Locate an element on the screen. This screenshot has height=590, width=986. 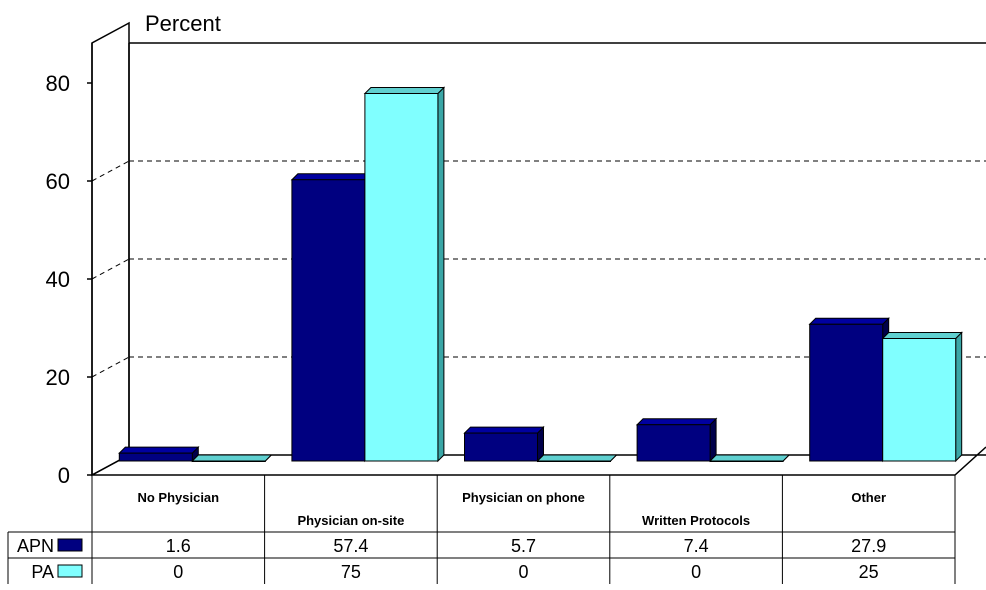
legend-swatch-pa is located at coordinates (70, 571).